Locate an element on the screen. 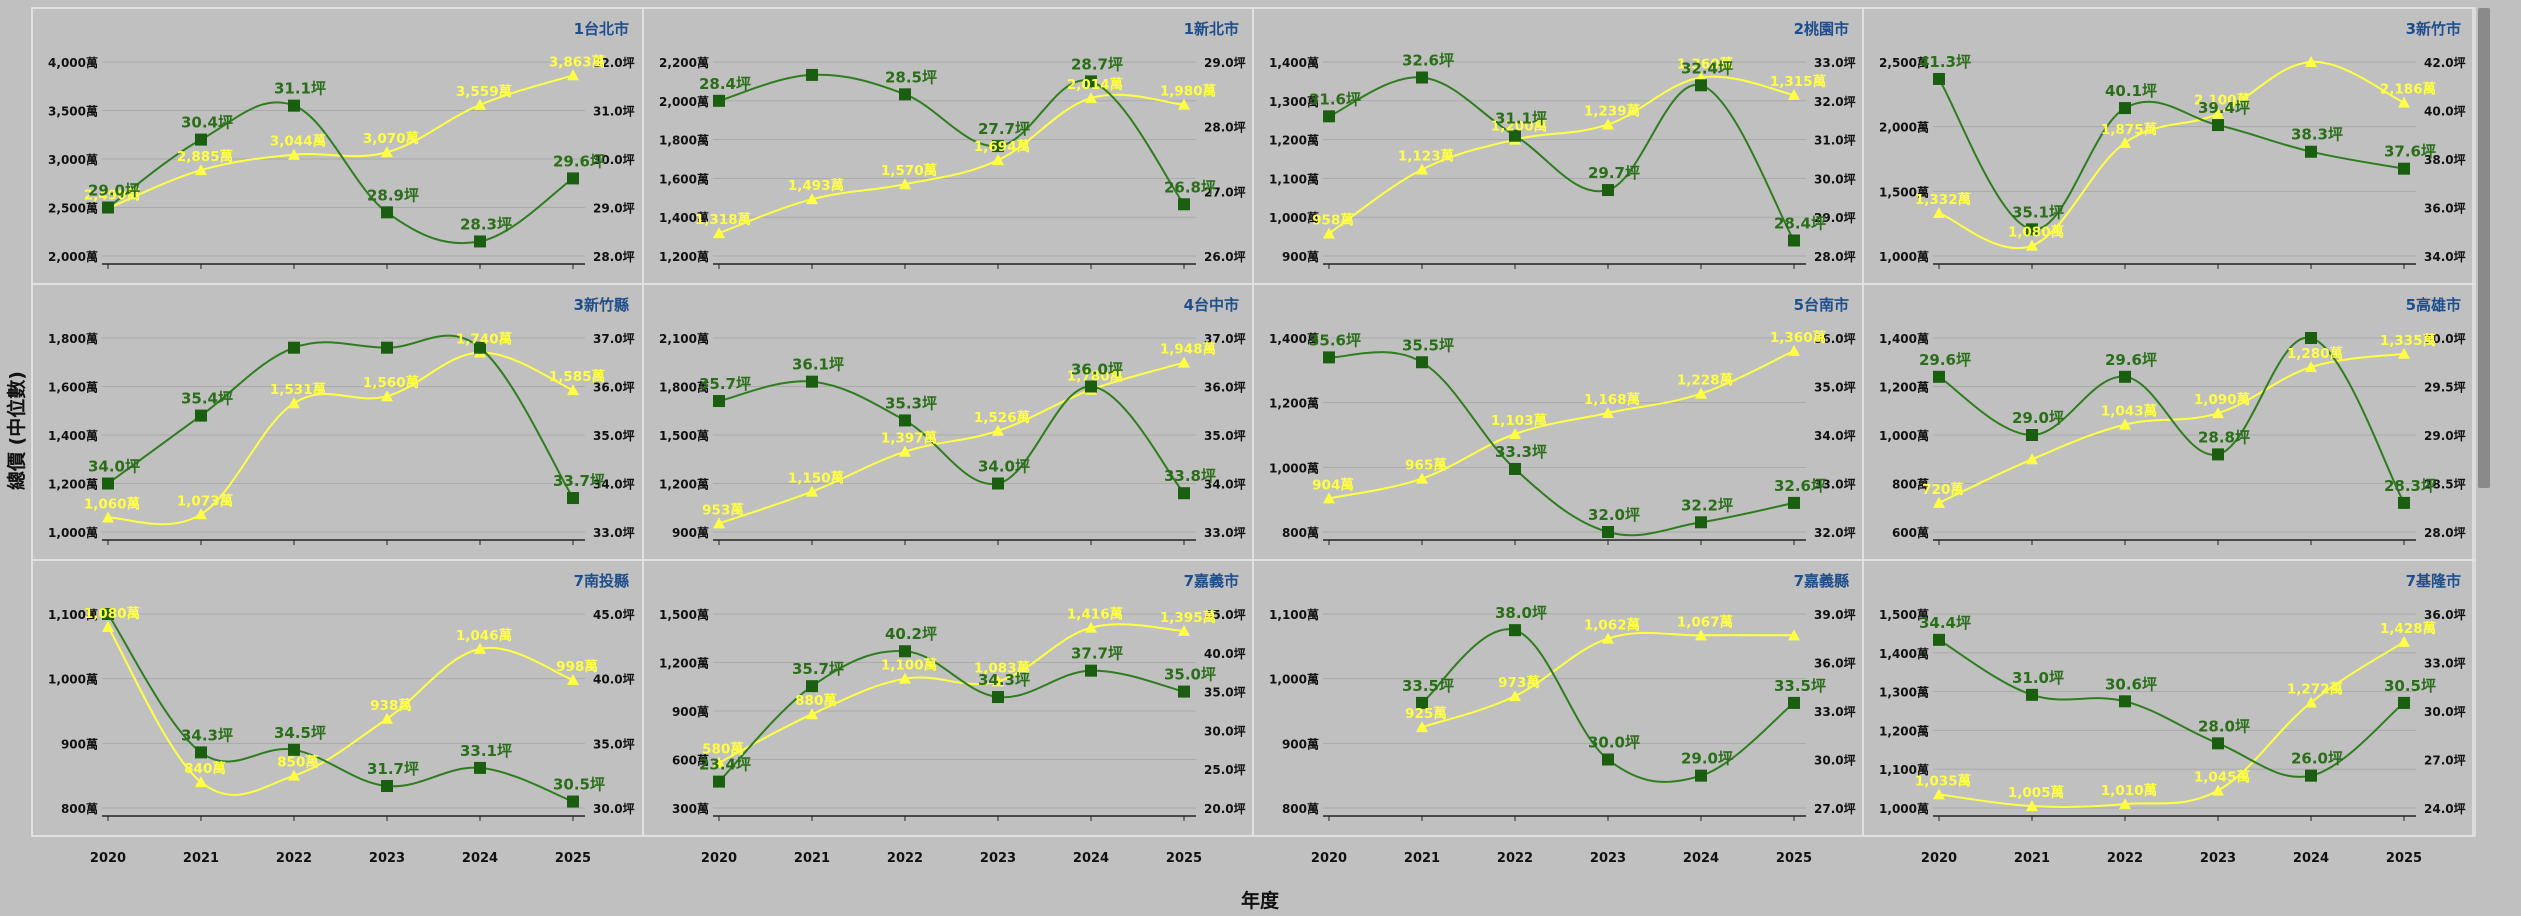 The width and height of the screenshot is (2521, 916). right-tick-label: 27.0坪 is located at coordinates (2445, 761).